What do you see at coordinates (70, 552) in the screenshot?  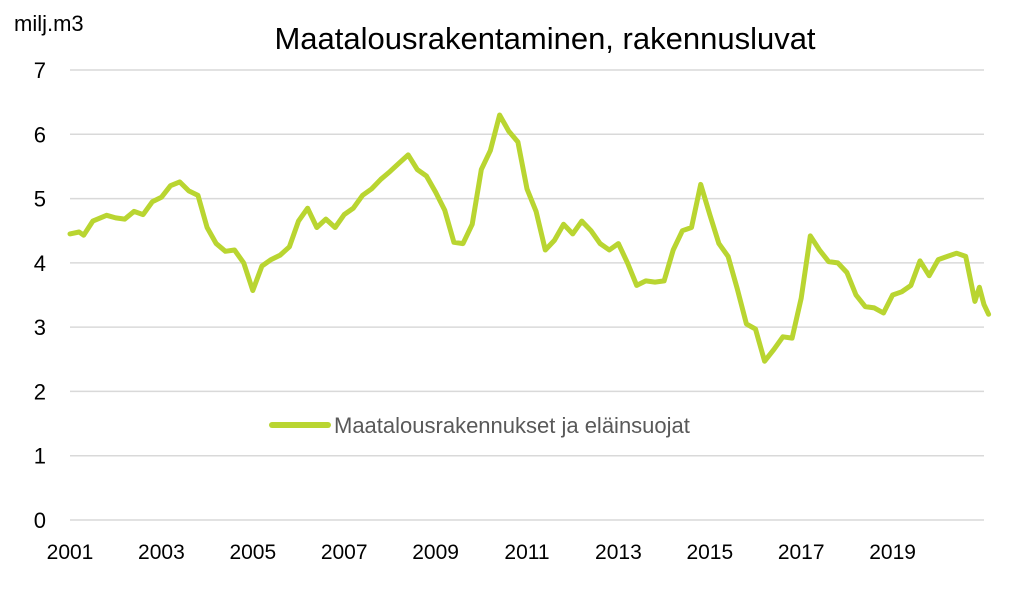 I see `x-tick-label: 2001` at bounding box center [70, 552].